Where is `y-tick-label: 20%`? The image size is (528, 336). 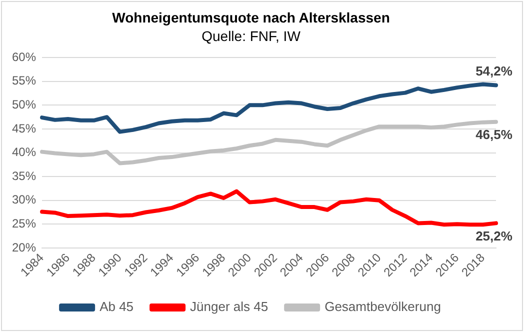
y-tick-label: 20% is located at coordinates (24, 247).